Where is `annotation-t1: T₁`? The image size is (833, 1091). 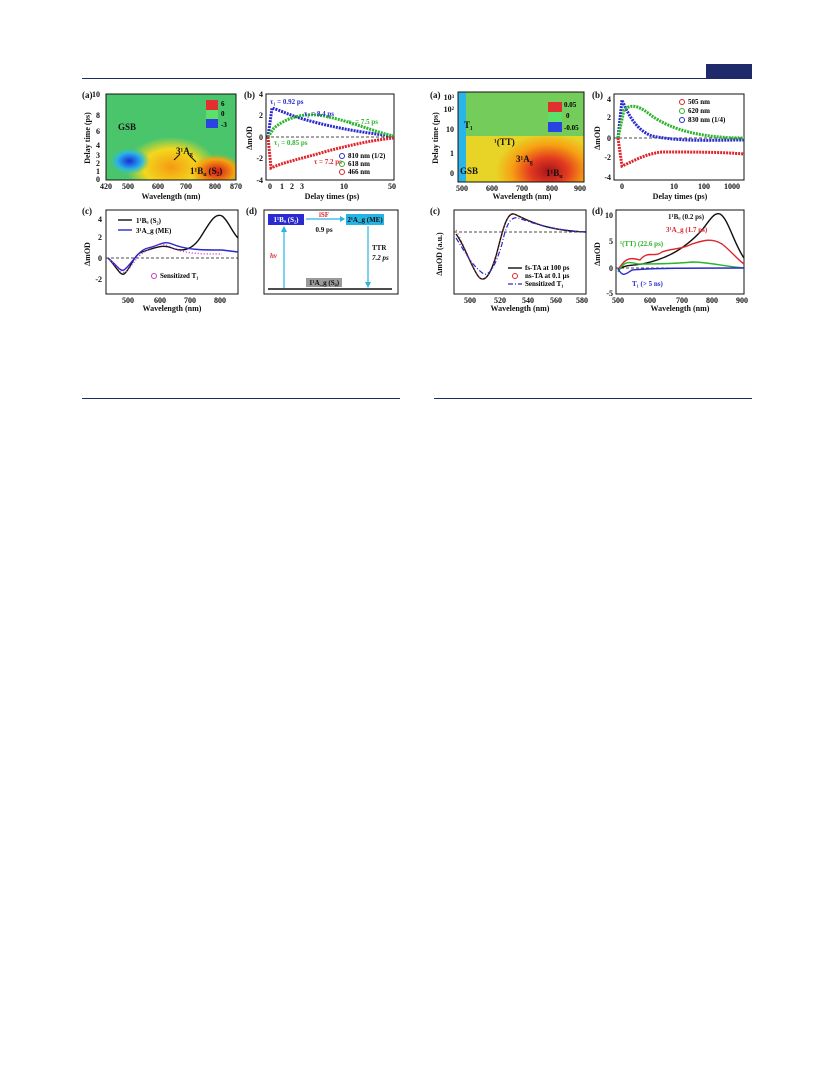
annotation-t1: T₁ is located at coordinates (468, 125).